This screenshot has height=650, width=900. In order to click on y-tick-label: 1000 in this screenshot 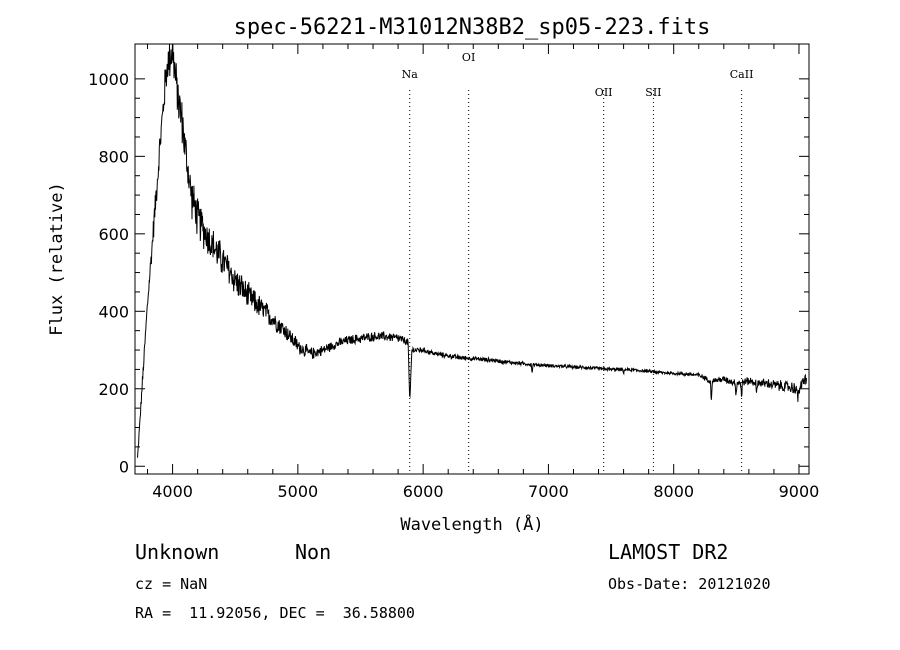, I will do `click(108, 79)`.